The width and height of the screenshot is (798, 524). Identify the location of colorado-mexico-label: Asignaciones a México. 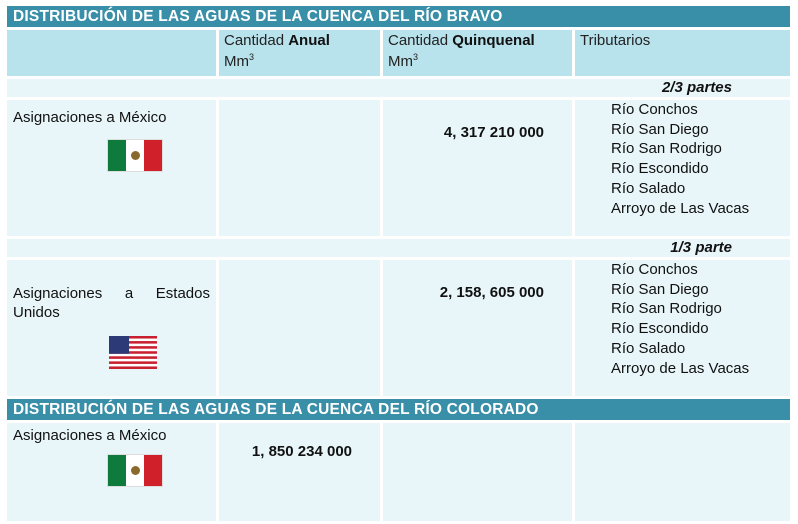
(90, 435).